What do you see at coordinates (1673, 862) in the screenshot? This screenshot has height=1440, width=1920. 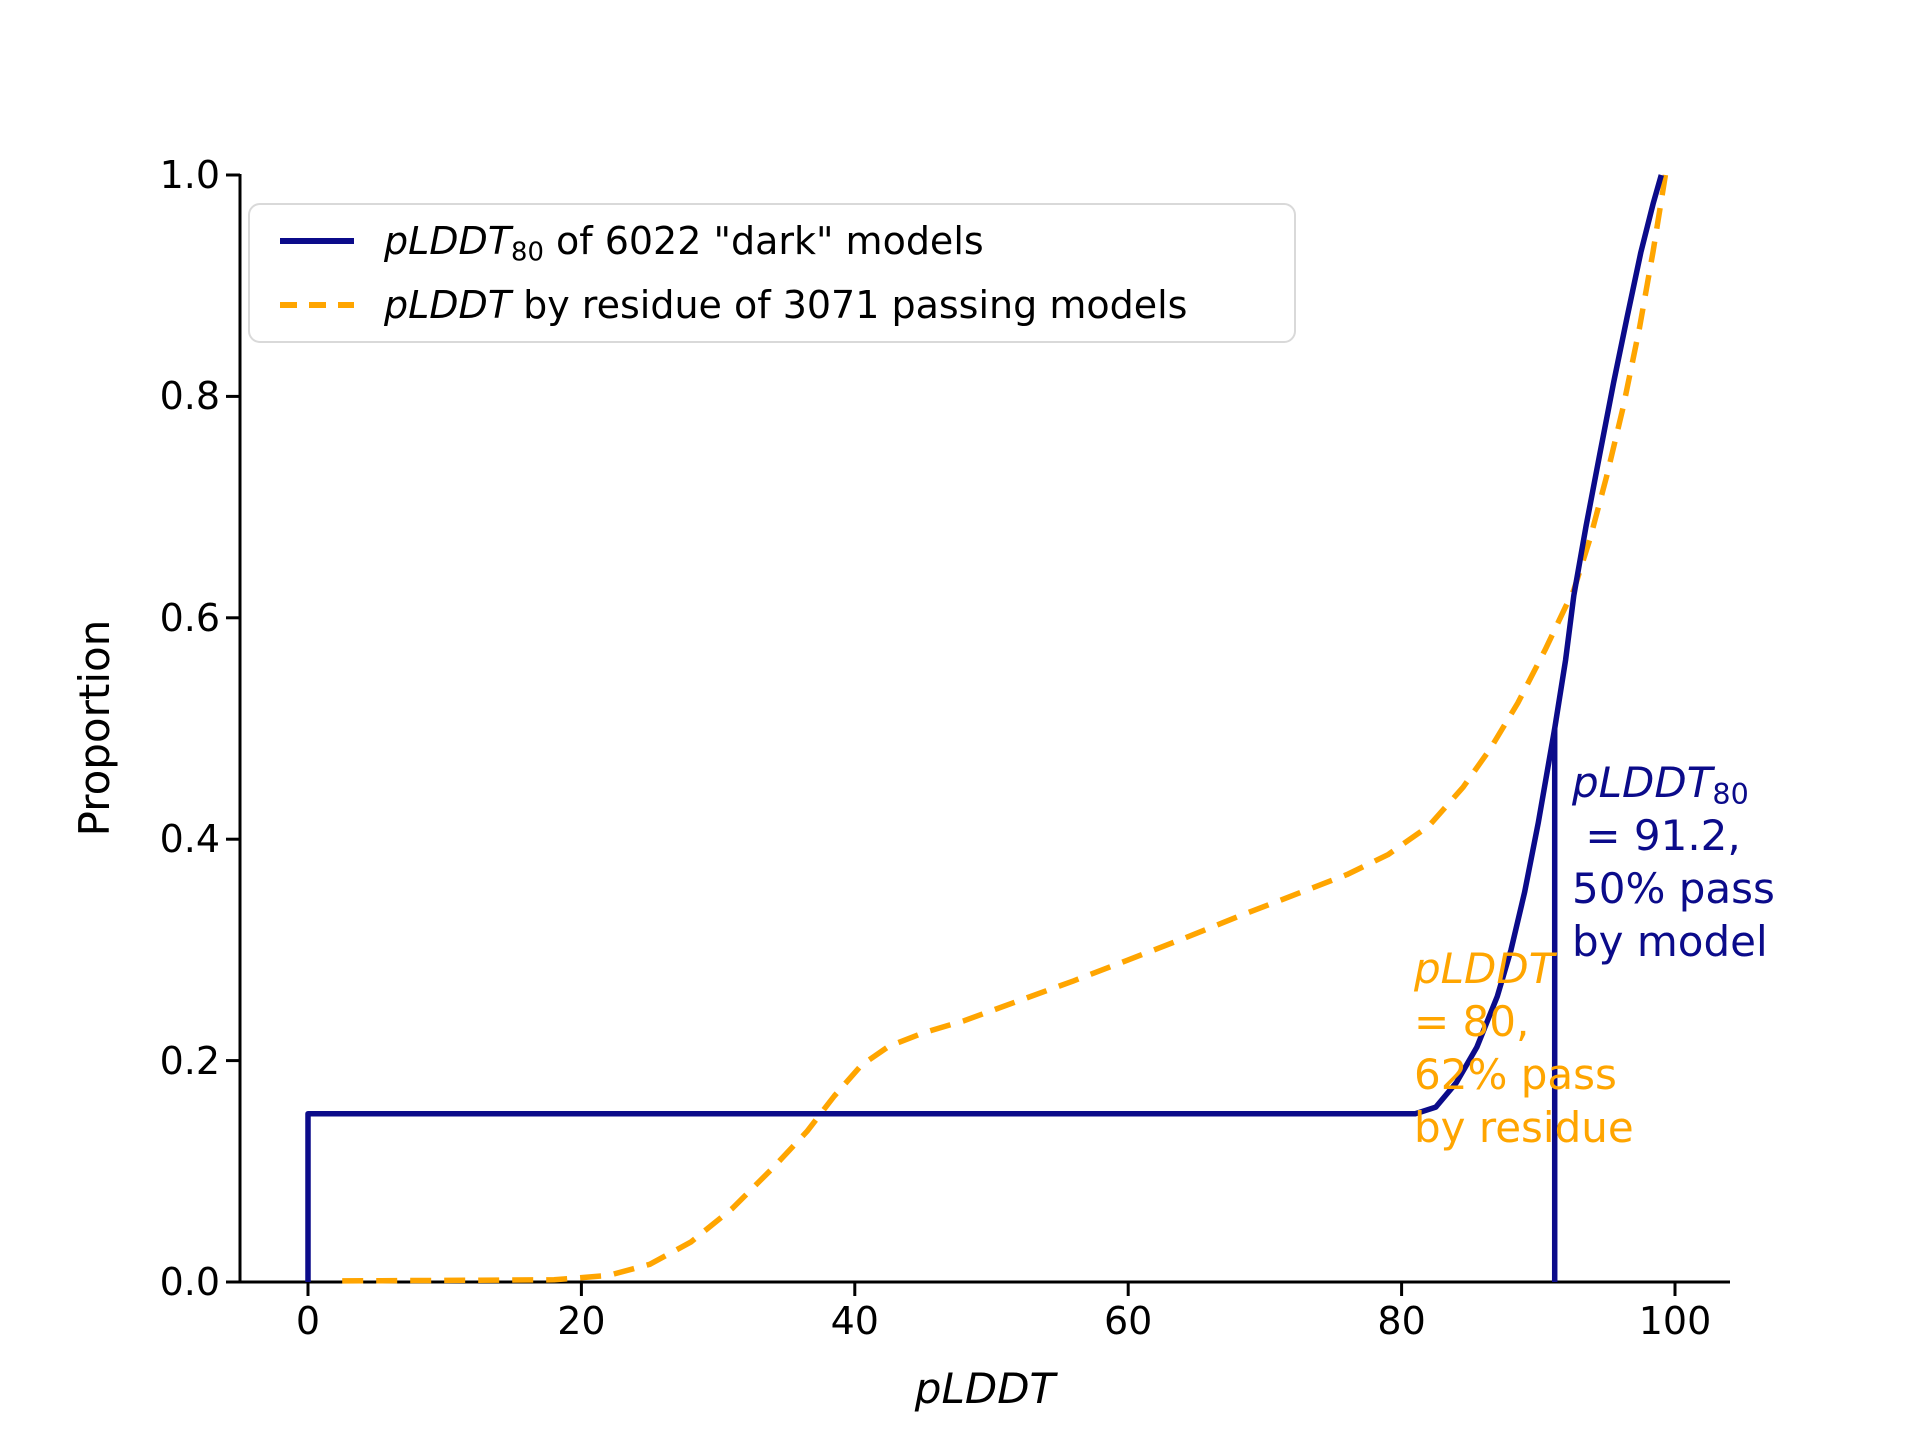 I see `annotation-model-pass: pLDDT80 = 91.2, 50% pass by model` at bounding box center [1673, 862].